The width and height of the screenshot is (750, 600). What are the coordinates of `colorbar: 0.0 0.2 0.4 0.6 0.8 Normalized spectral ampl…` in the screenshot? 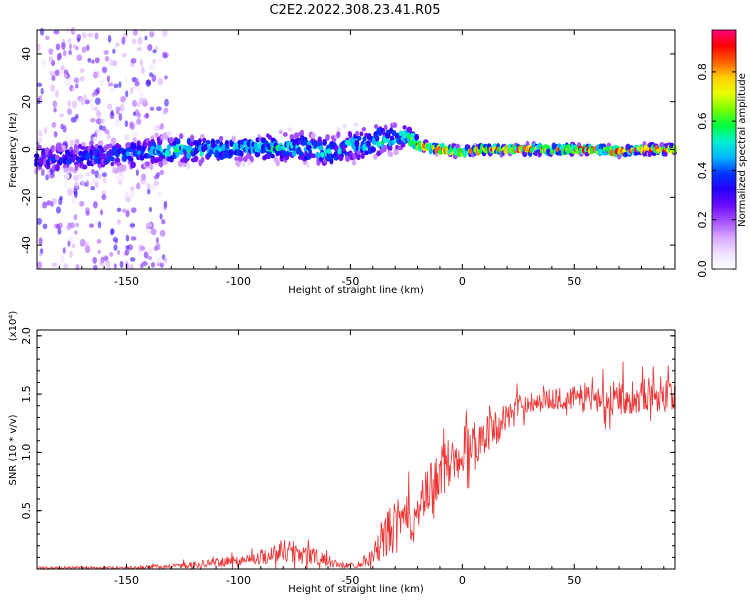 It's located at (722, 153).